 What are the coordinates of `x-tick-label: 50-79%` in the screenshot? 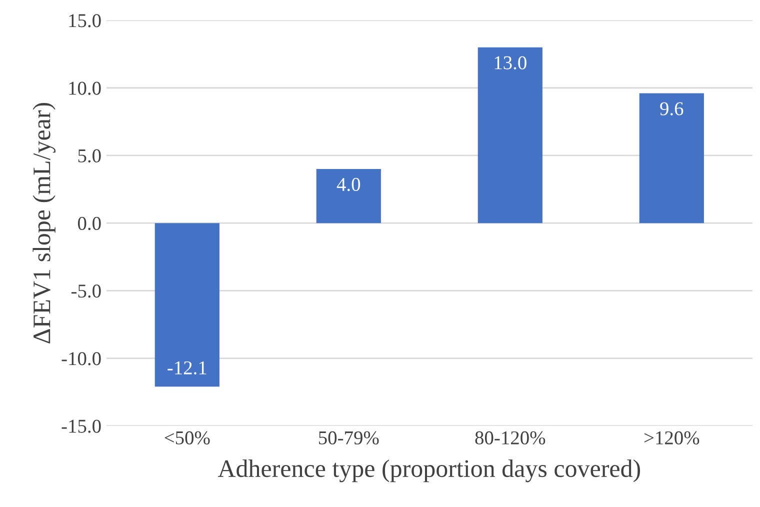 It's located at (349, 437).